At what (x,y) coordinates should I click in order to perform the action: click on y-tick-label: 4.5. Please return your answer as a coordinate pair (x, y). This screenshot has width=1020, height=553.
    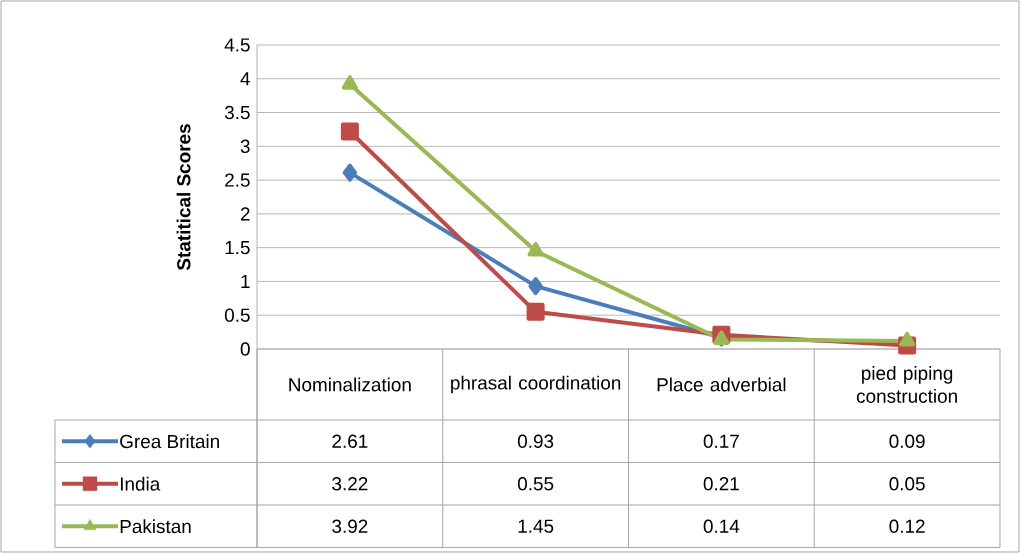
    Looking at the image, I should click on (237, 45).